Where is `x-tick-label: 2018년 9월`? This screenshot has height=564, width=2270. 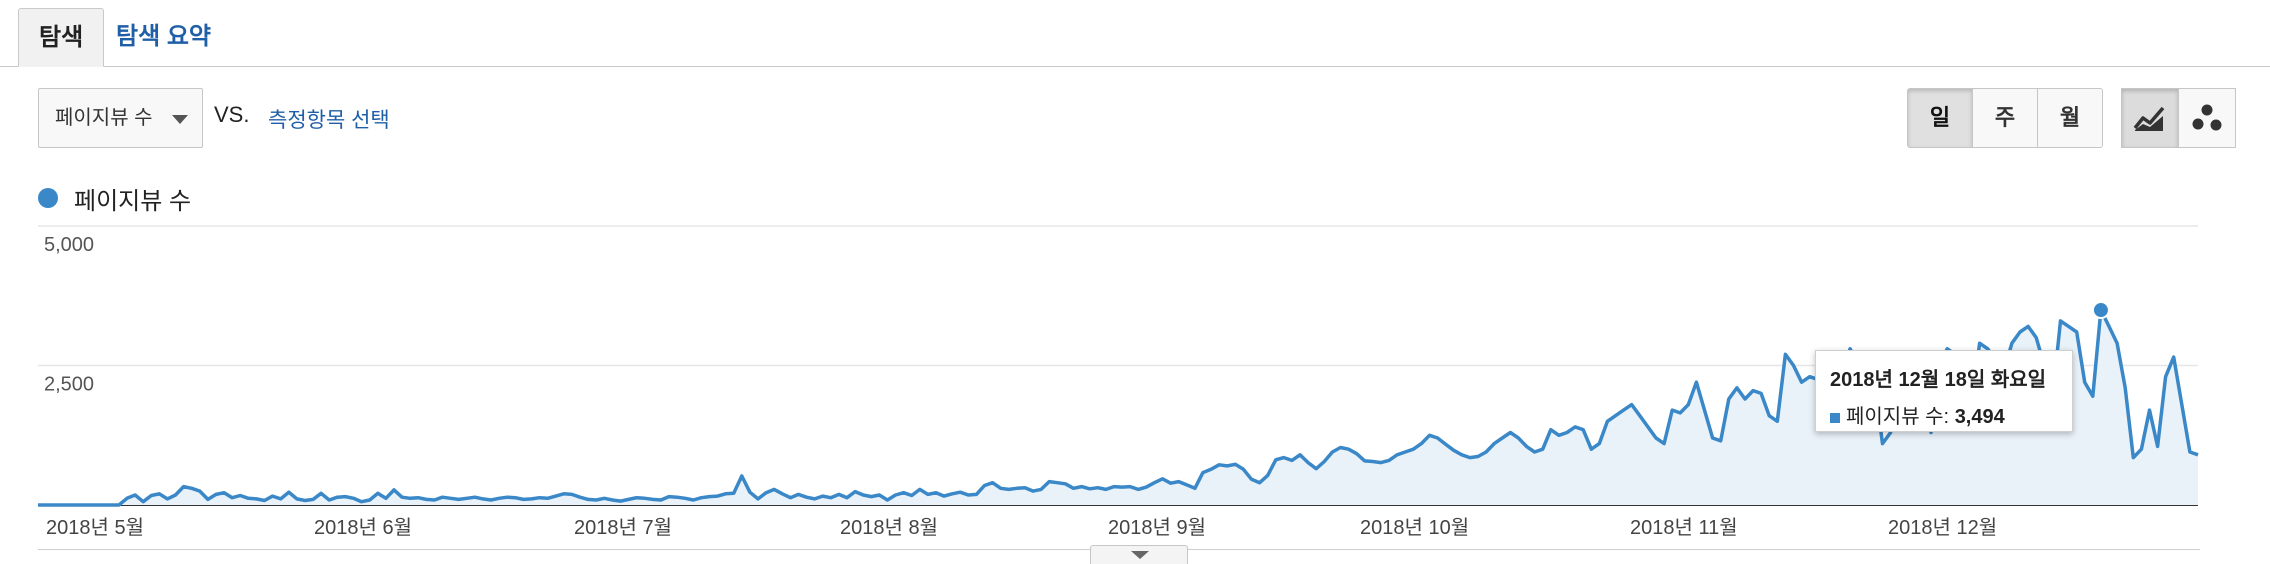 x-tick-label: 2018년 9월 is located at coordinates (1157, 527).